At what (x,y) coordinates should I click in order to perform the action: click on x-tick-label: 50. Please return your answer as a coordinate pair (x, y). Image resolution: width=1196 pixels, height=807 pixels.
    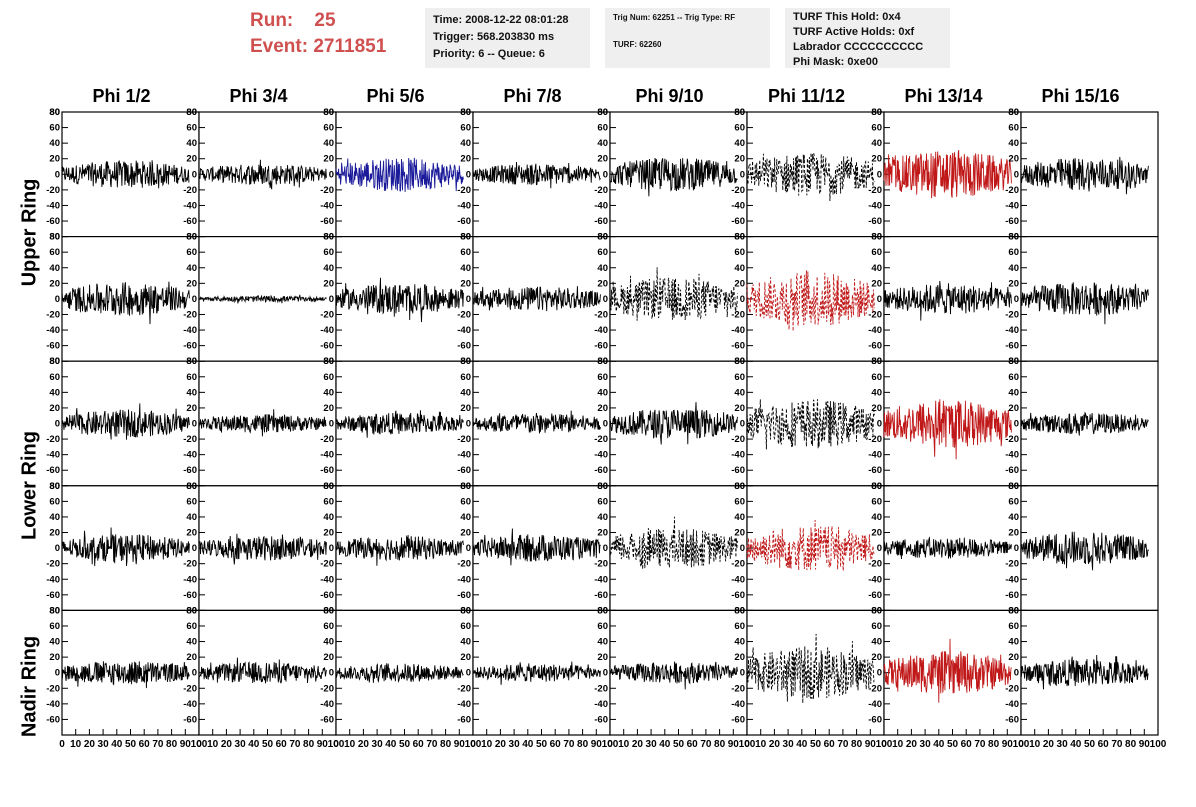
    Looking at the image, I should click on (816, 744).